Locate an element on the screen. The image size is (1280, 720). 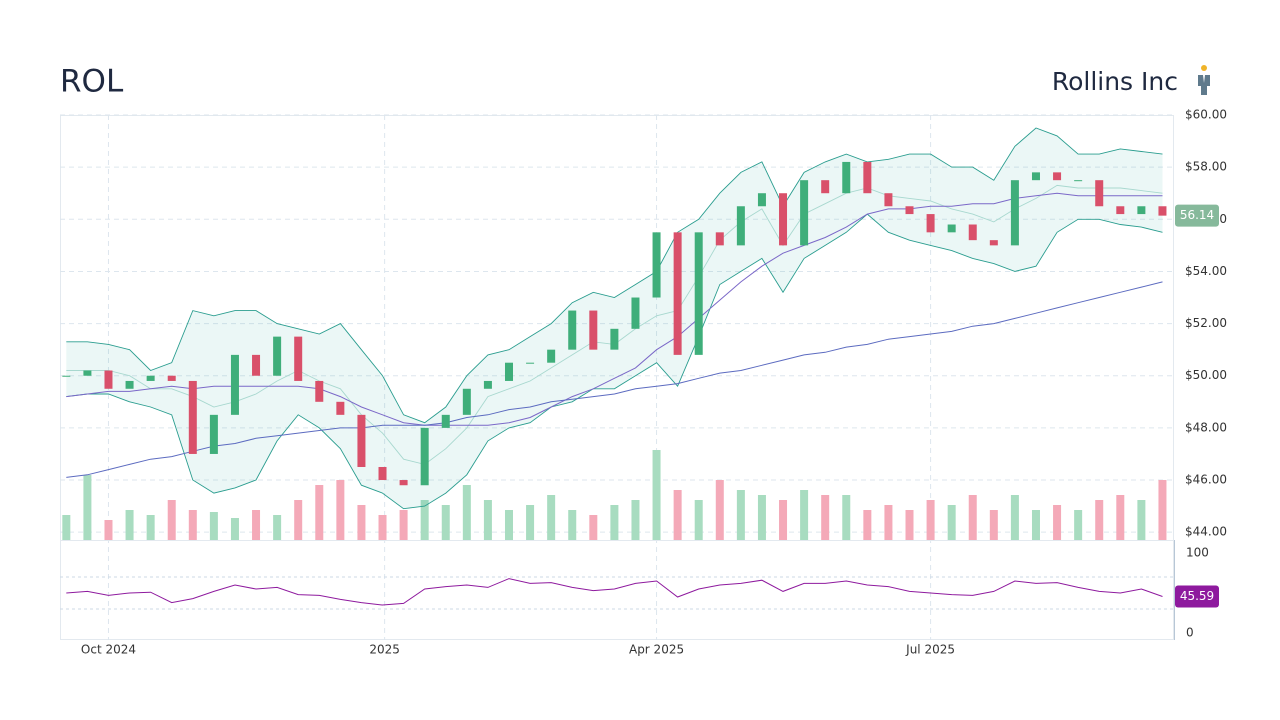
x-tick-label: 2025 is located at coordinates (384, 650).